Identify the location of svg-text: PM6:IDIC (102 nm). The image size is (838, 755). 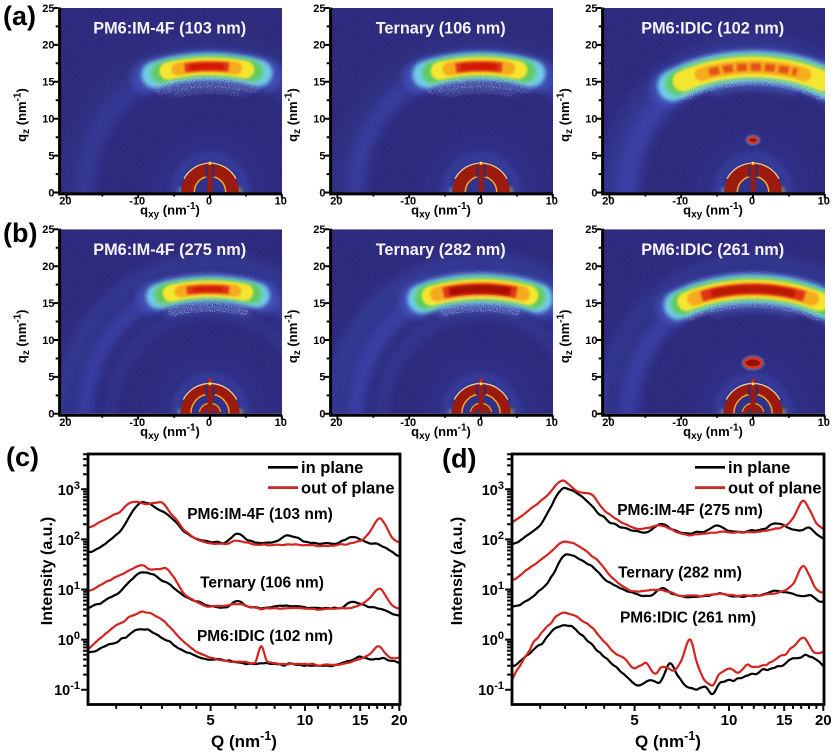
(265, 636).